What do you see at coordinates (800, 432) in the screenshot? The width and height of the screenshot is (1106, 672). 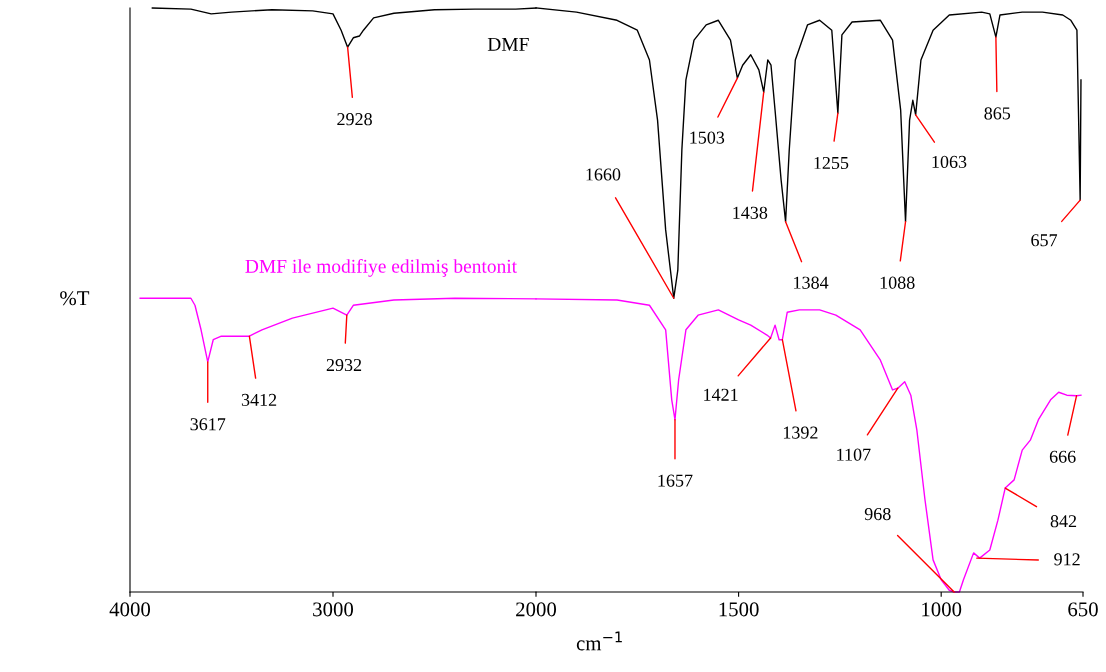 I see `annotation: 1392` at bounding box center [800, 432].